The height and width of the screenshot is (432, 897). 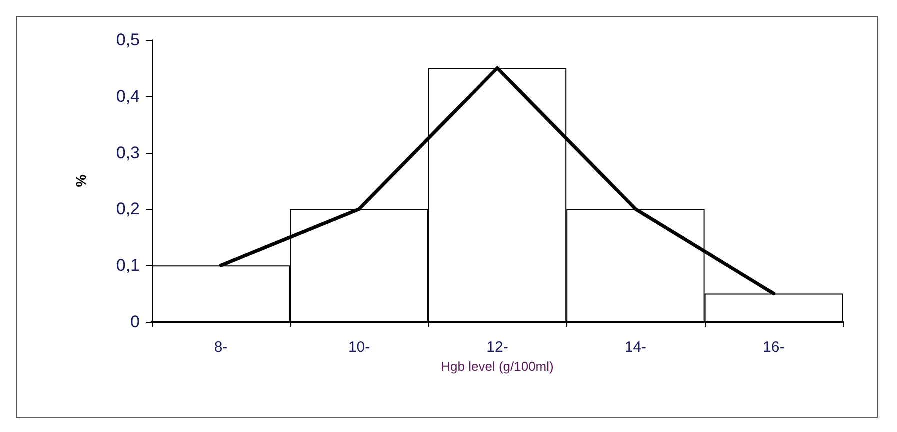 I want to click on x-tick-label: 10-, so click(x=359, y=347).